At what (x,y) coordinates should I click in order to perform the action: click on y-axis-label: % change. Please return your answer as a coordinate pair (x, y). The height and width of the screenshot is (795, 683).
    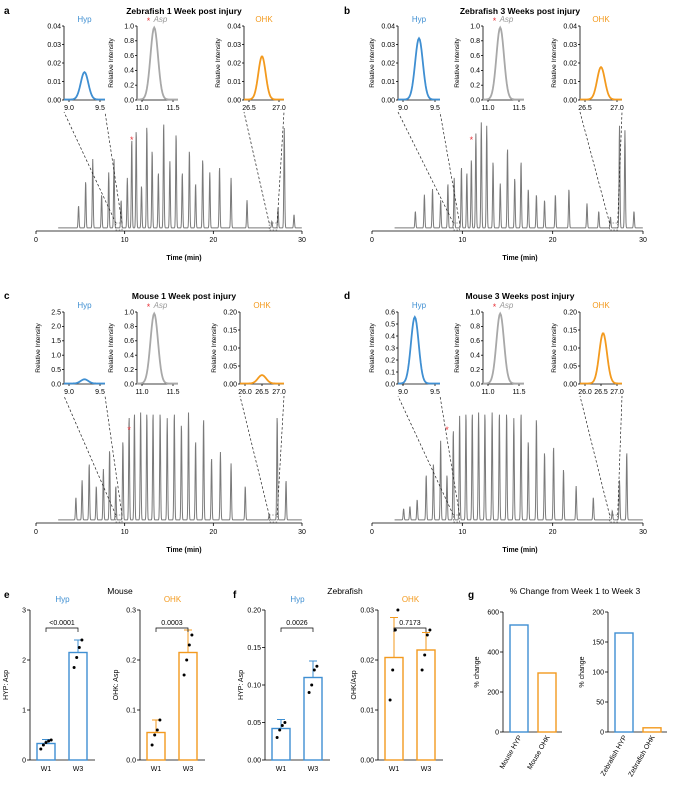
    Looking at the image, I should click on (477, 671).